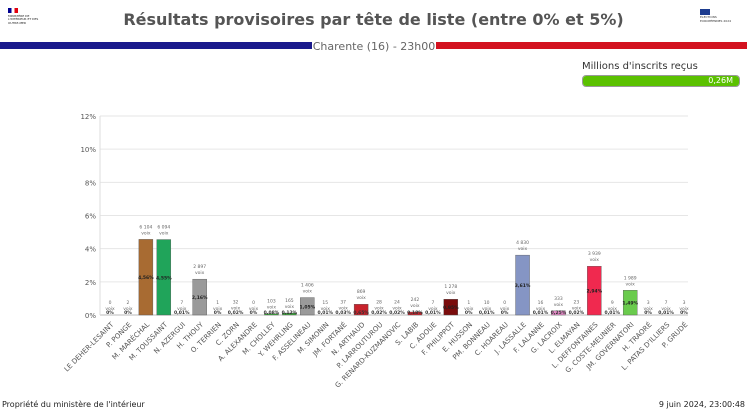 This screenshot has height=410, width=747. What do you see at coordinates (522, 243) in the screenshot?
I see `vote-count: 4 830` at bounding box center [522, 243].